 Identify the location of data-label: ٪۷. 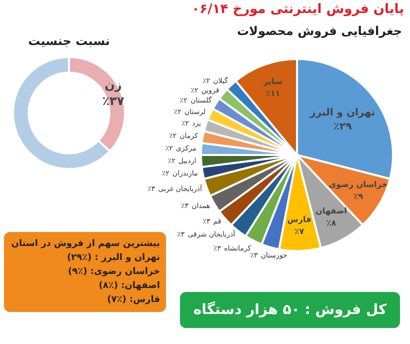
(299, 231).